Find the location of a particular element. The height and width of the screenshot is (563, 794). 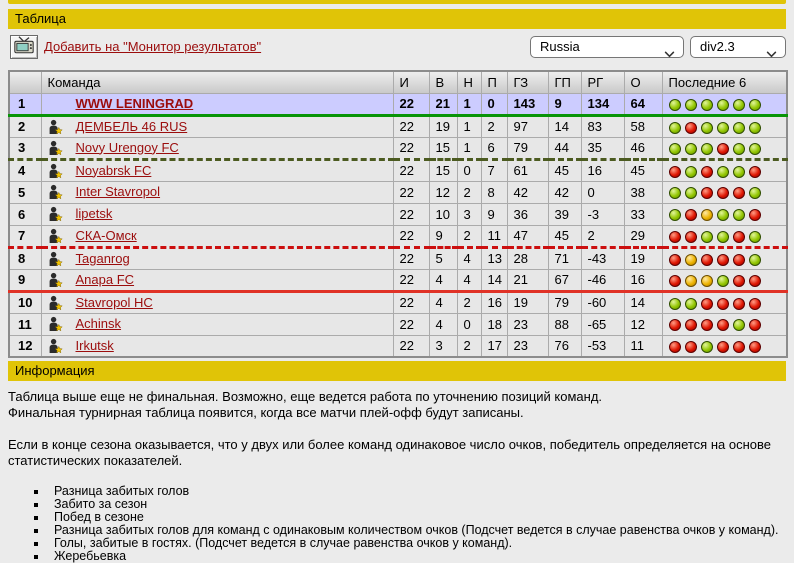

stat-cell: 47 is located at coordinates (527, 236).